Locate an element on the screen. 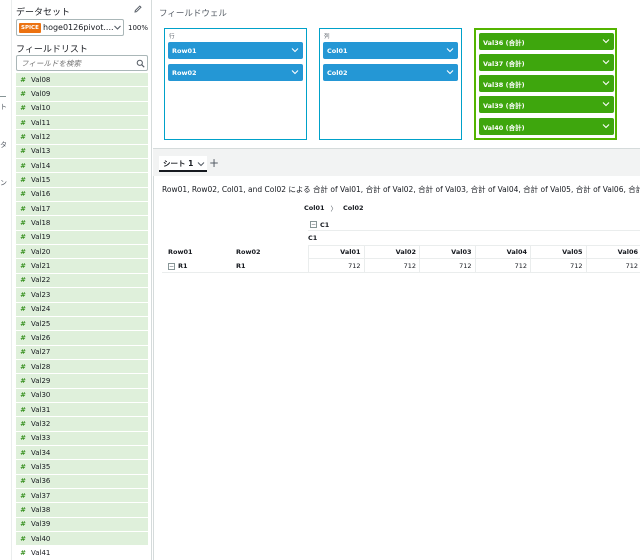 The image size is (640, 560). field-list-item: # Val29 is located at coordinates (82, 381).